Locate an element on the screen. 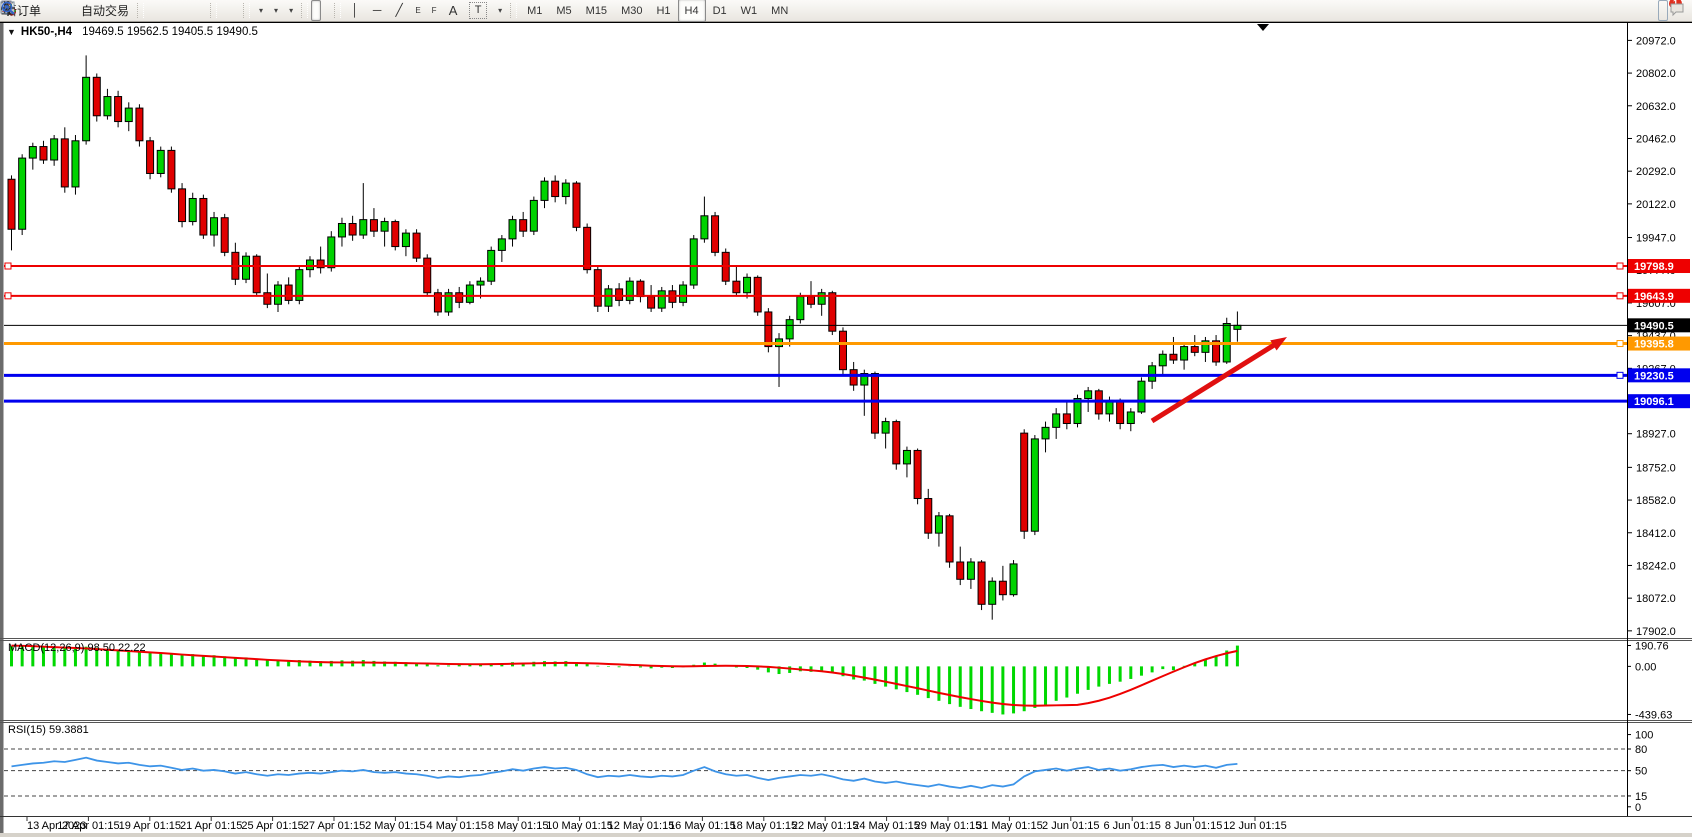  date-axis-label: 22 May 01:15 is located at coordinates (825, 826).